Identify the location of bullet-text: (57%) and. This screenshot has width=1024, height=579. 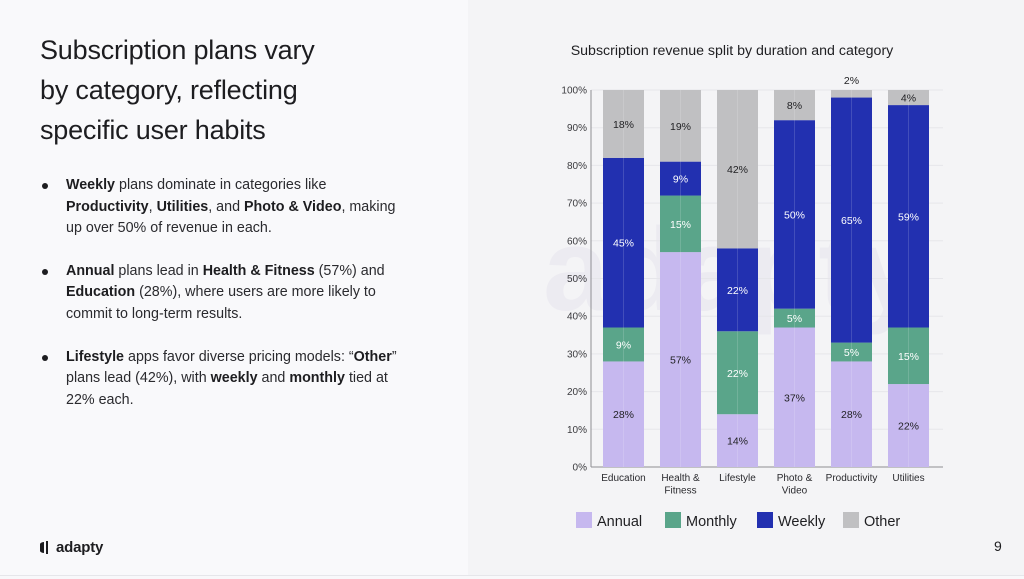
(349, 270).